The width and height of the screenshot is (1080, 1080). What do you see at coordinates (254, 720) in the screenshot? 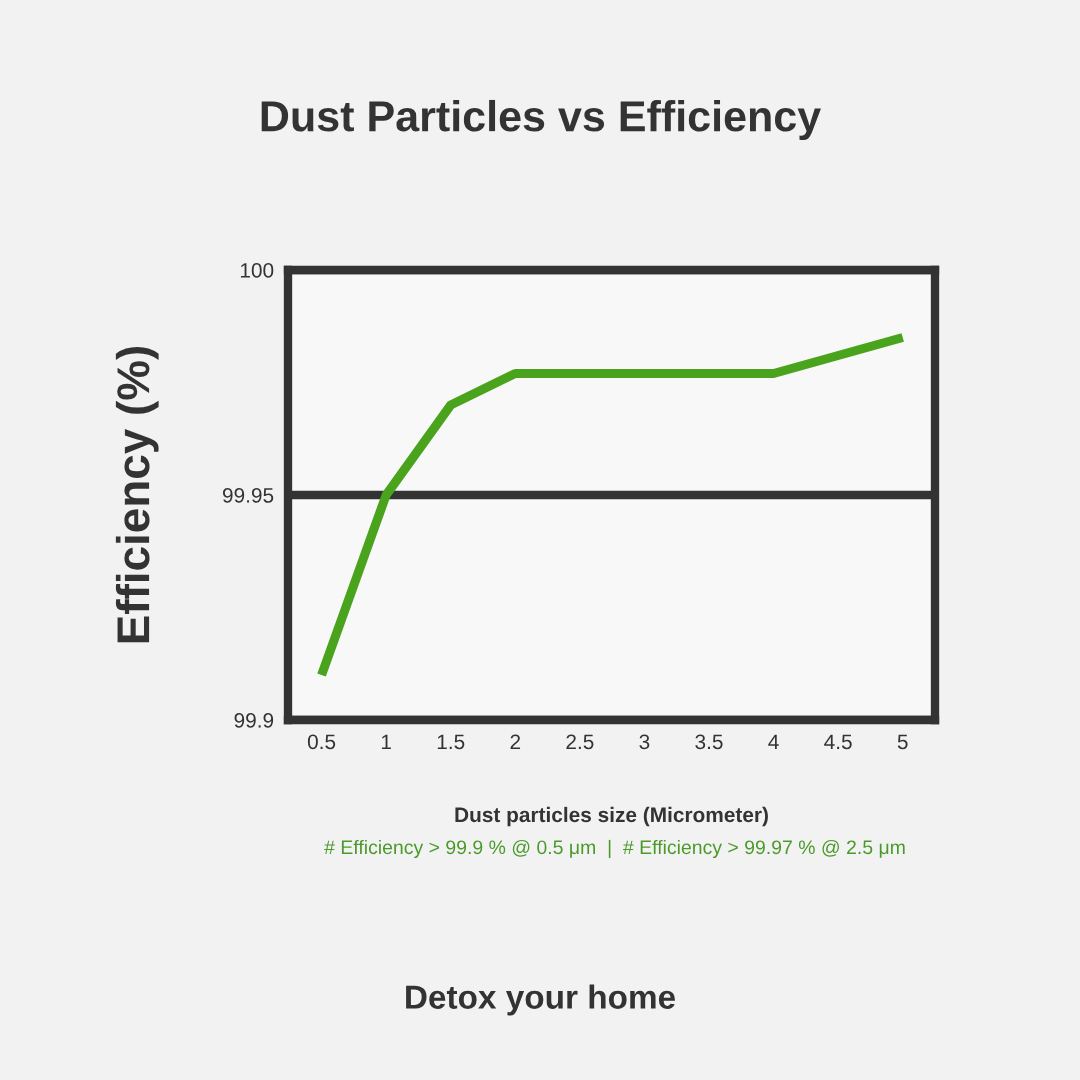
I see `y-tick-label: 99.9` at bounding box center [254, 720].